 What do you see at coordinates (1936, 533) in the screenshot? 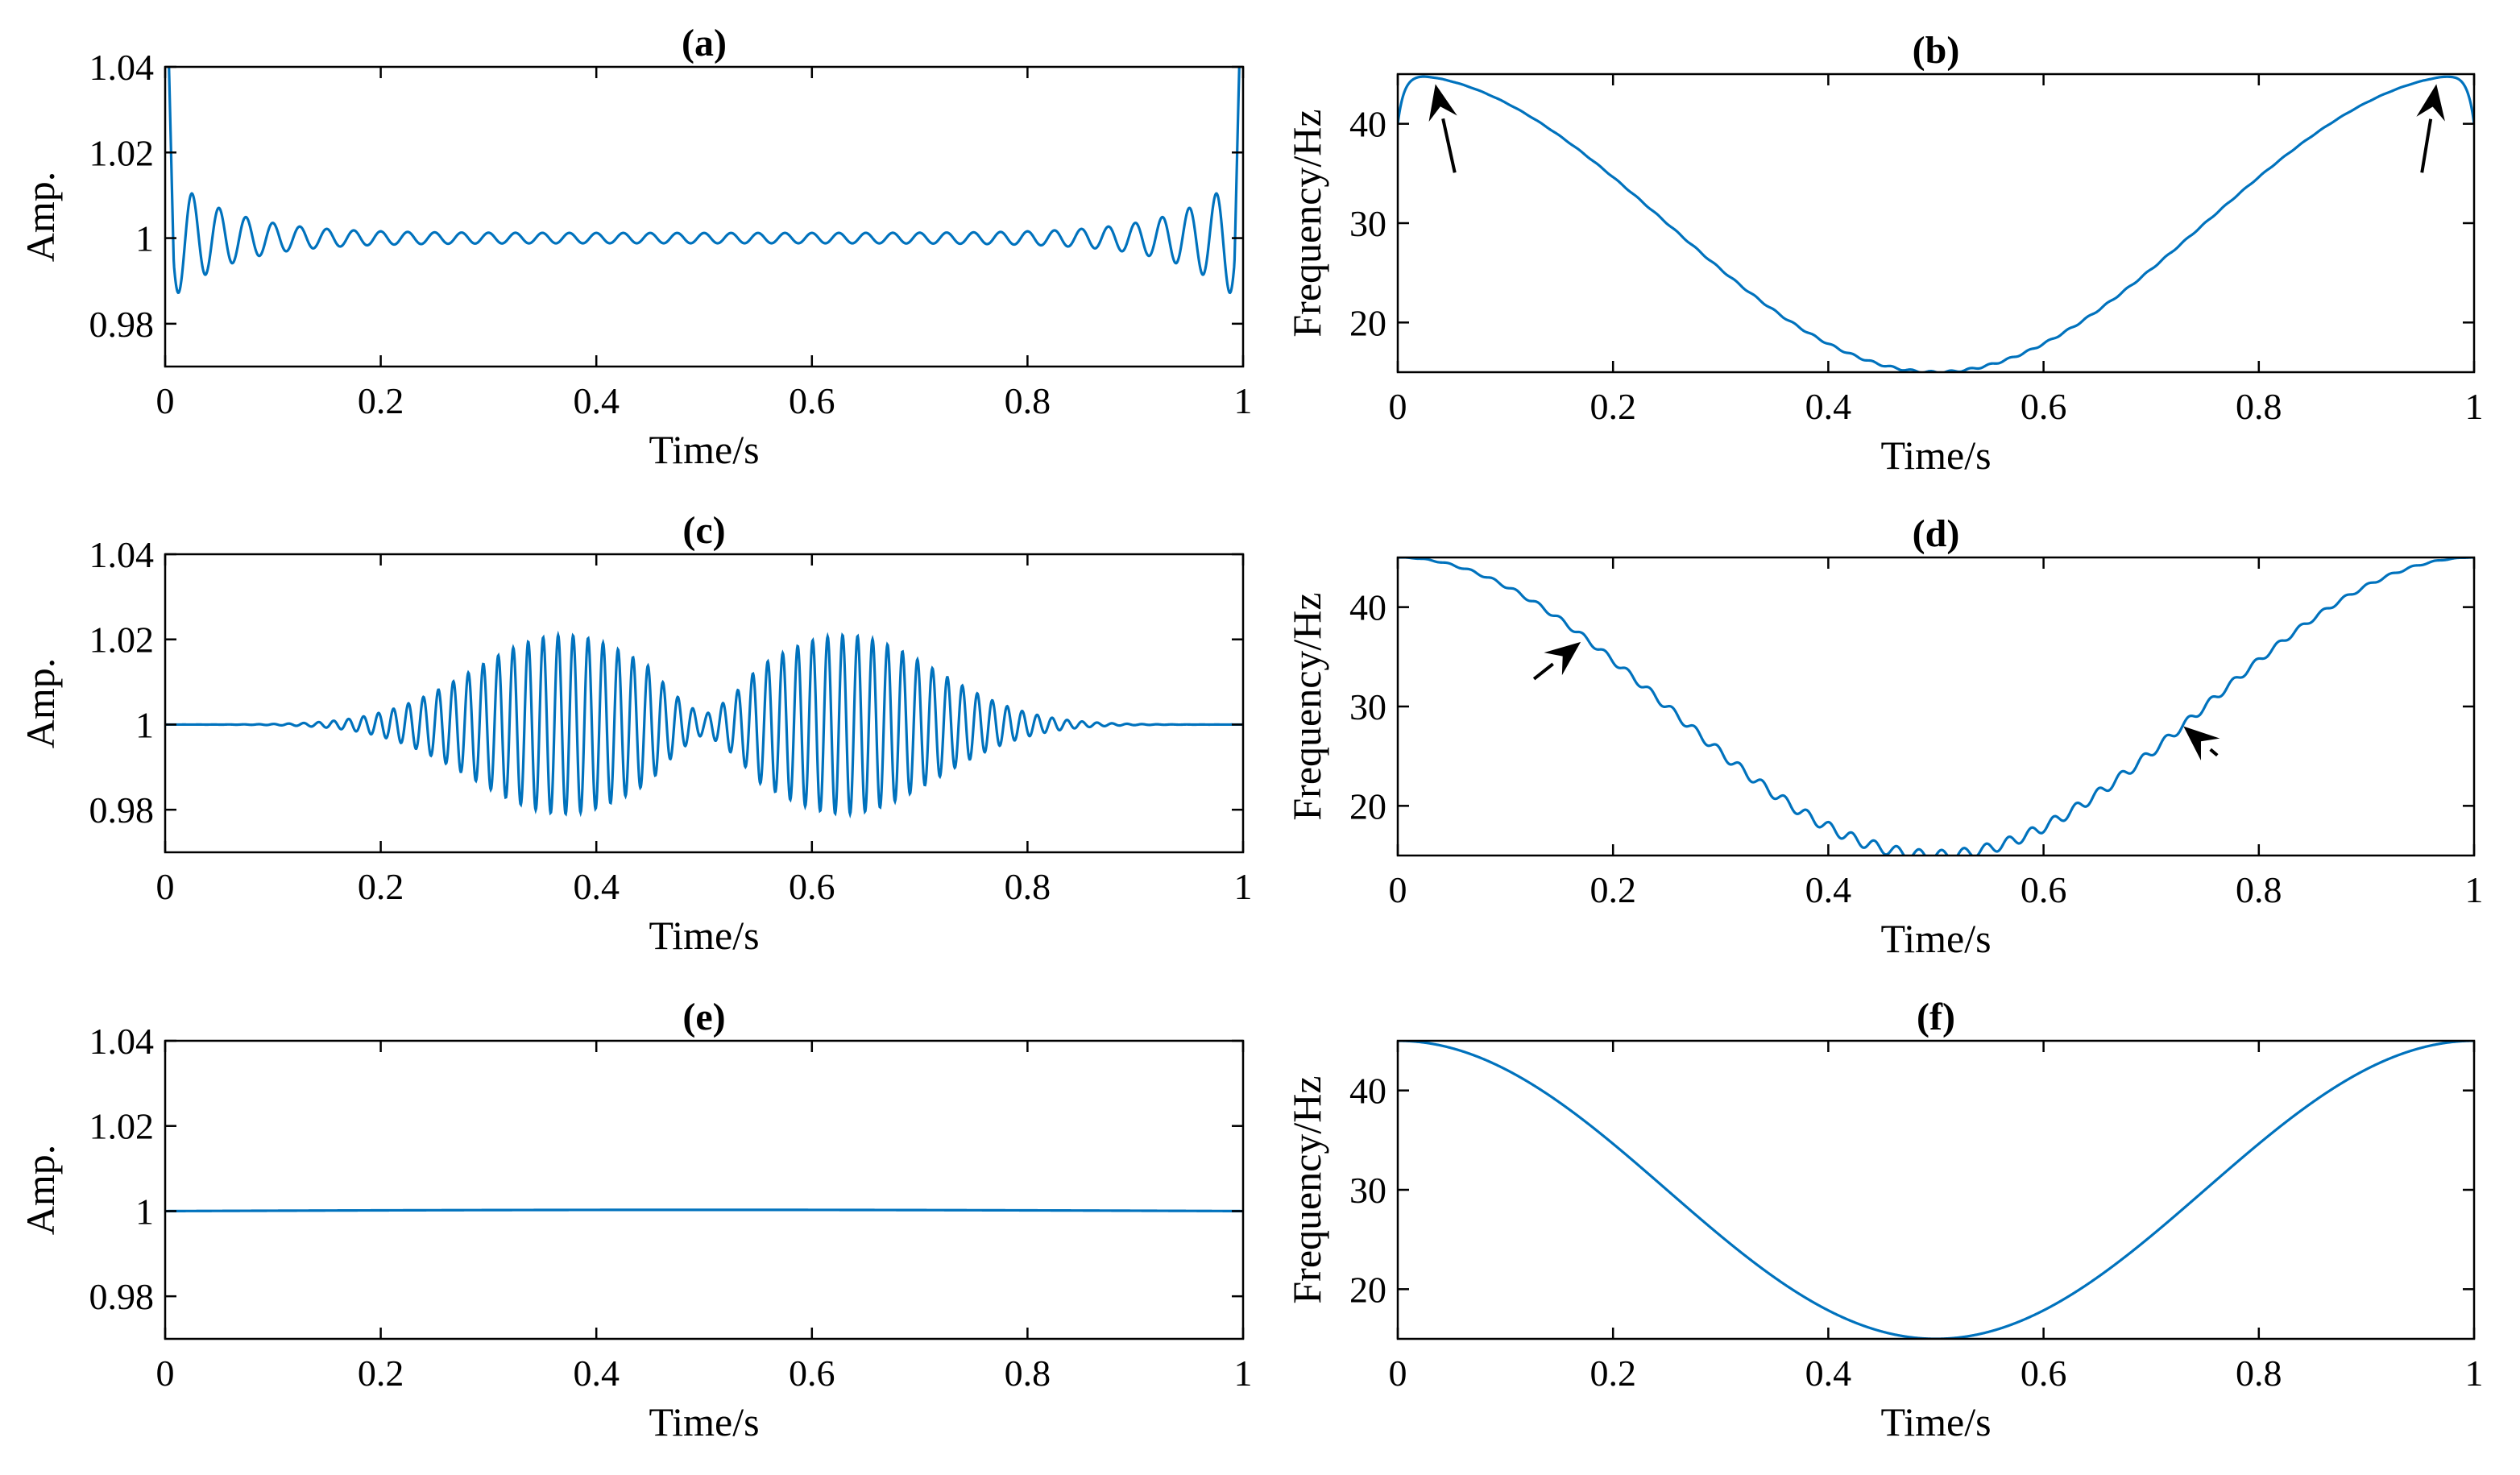
I see `panel-title: (d)` at bounding box center [1936, 533].